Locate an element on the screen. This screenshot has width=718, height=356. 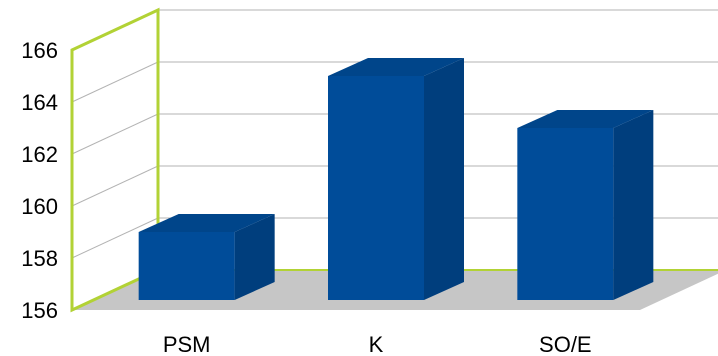
left-wall-outline is located at coordinates (115, 160).